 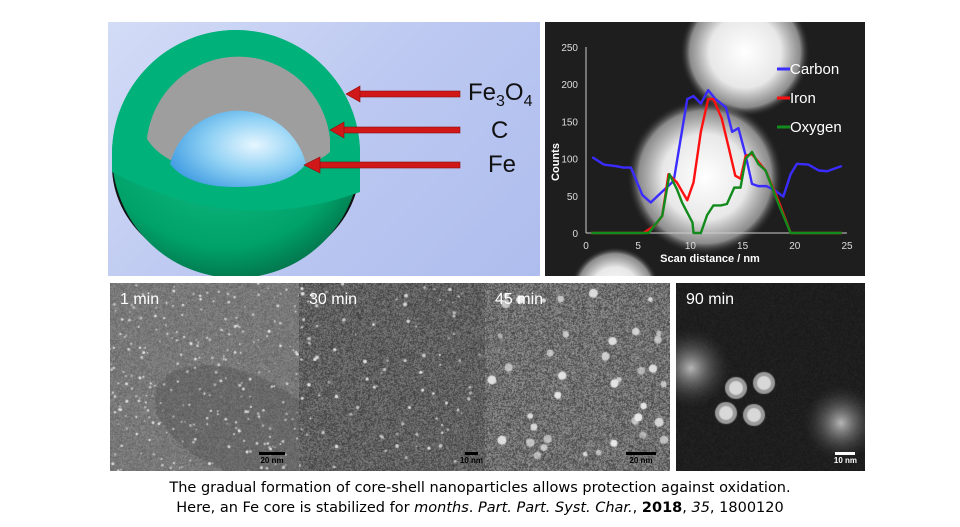 I want to click on y-tick-label: 200, so click(x=569, y=85).